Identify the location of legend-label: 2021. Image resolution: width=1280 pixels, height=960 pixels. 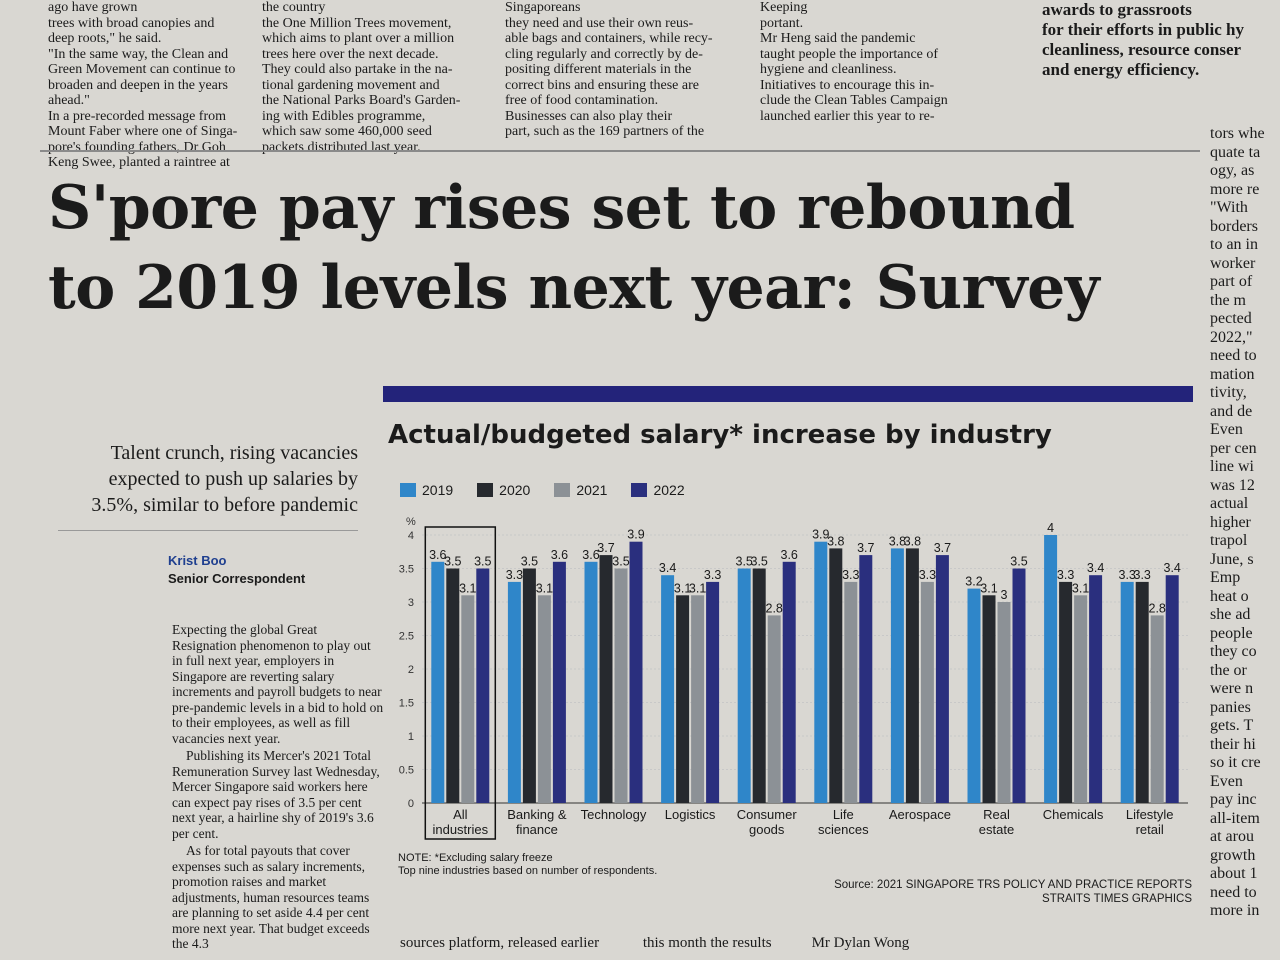
(592, 490).